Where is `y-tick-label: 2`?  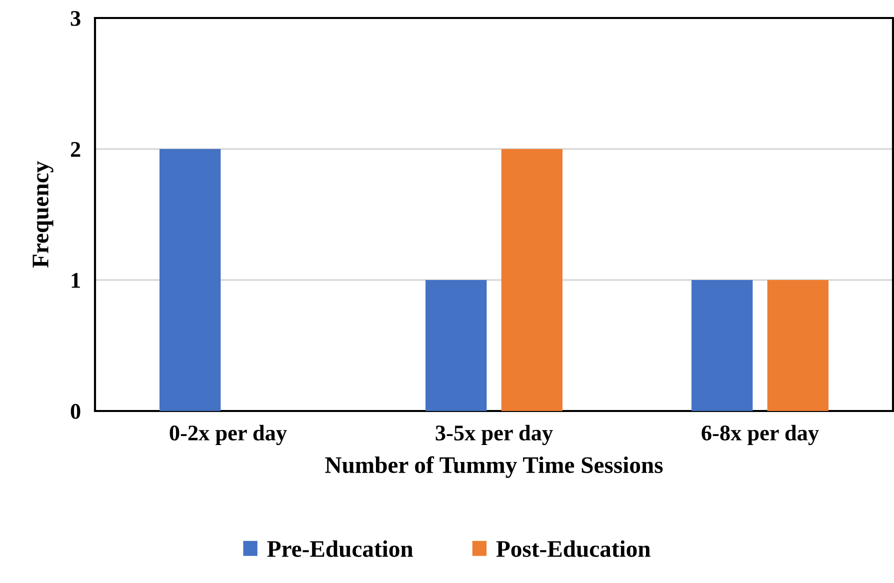 y-tick-label: 2 is located at coordinates (75, 149).